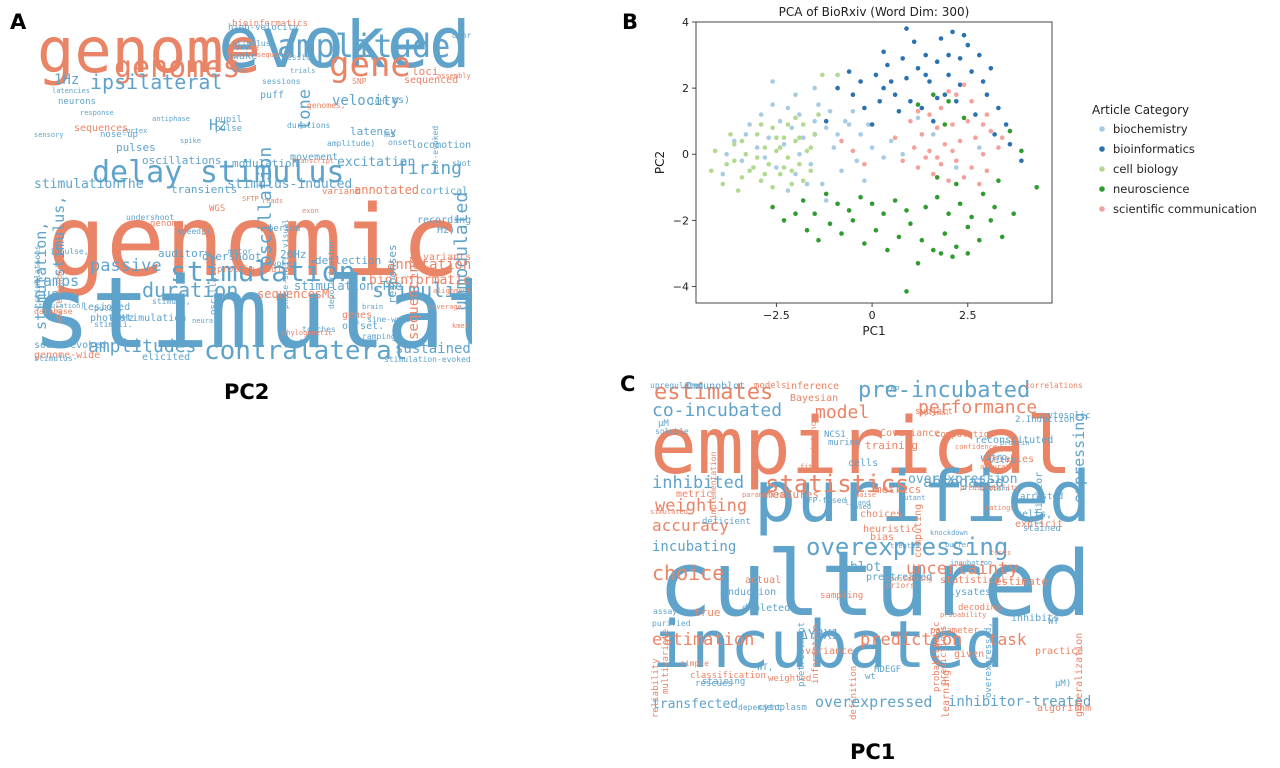  What do you see at coordinates (373, 131) in the screenshot?
I see `pc2-cloud-word: latency` at bounding box center [373, 131].